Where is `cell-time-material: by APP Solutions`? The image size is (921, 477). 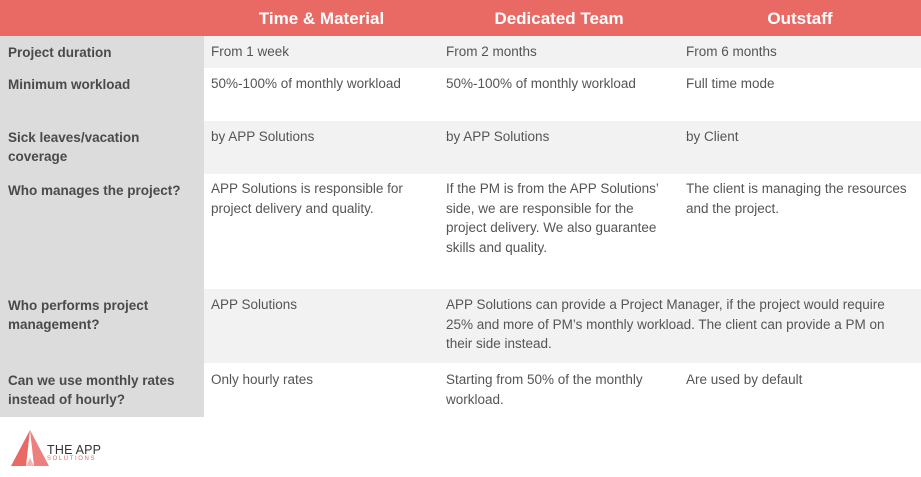 cell-time-material: by APP Solutions is located at coordinates (263, 136).